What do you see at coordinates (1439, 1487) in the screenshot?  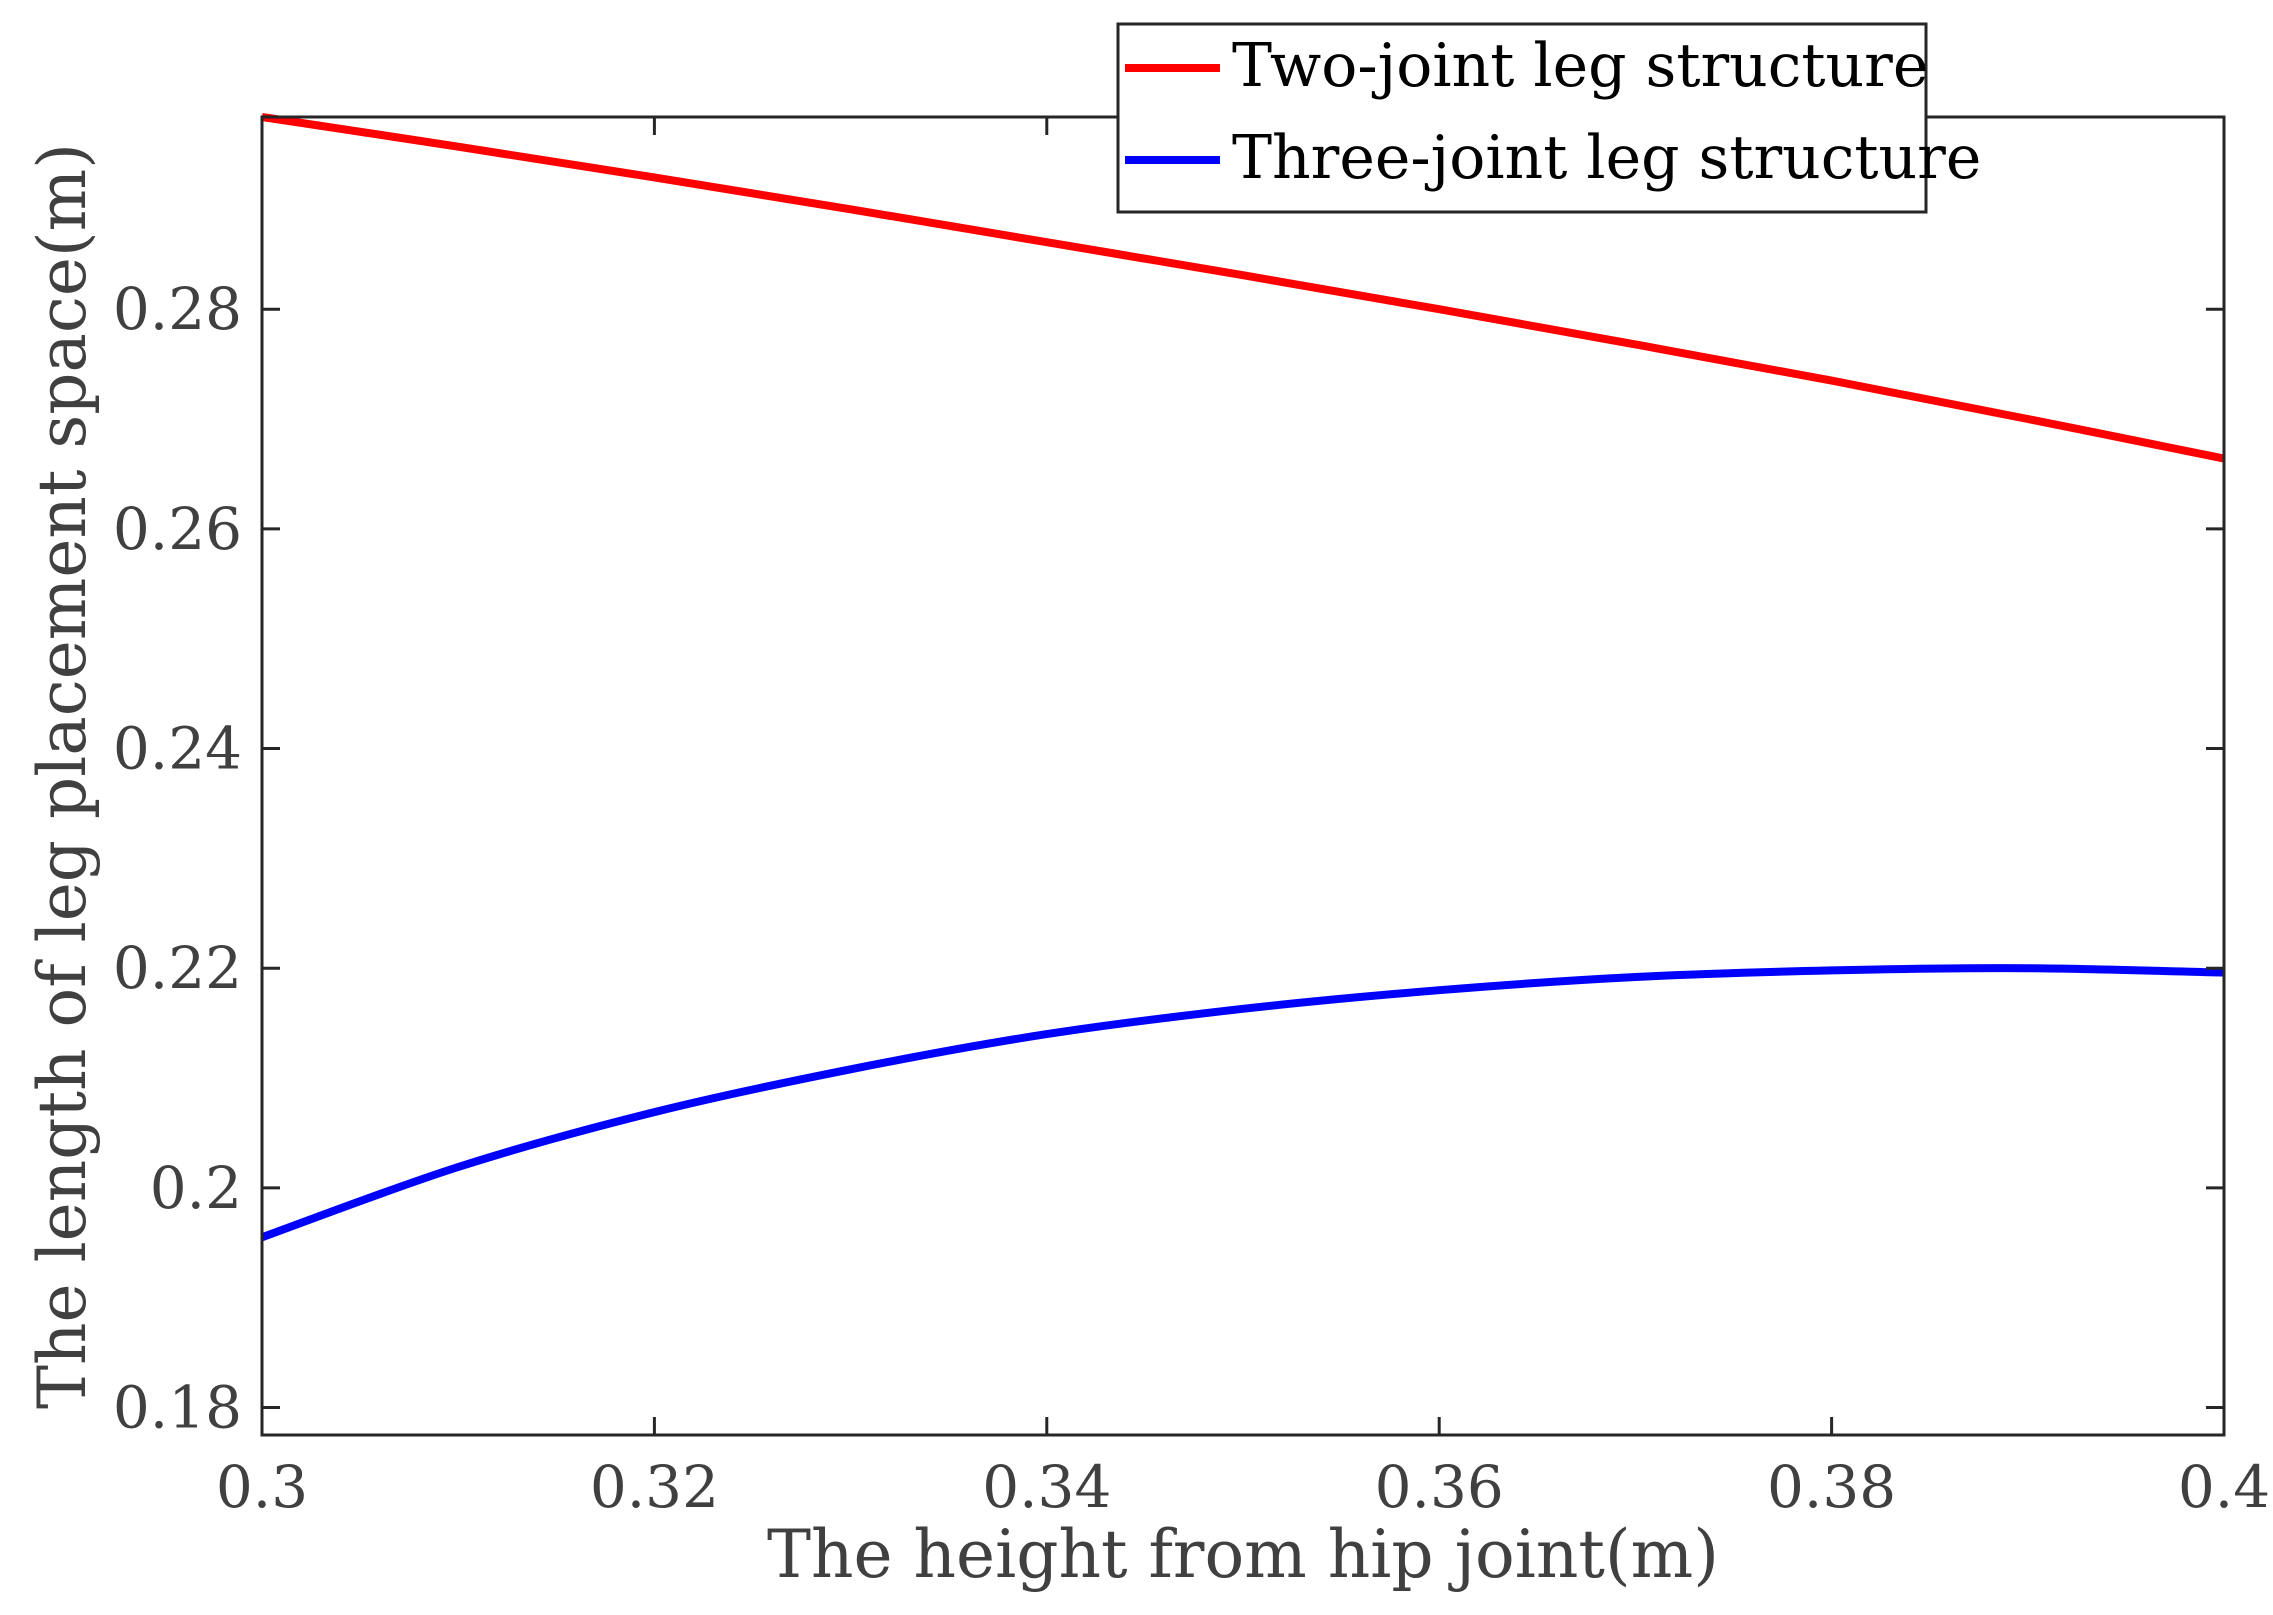 I see `x-tick-label: 0.36` at bounding box center [1439, 1487].